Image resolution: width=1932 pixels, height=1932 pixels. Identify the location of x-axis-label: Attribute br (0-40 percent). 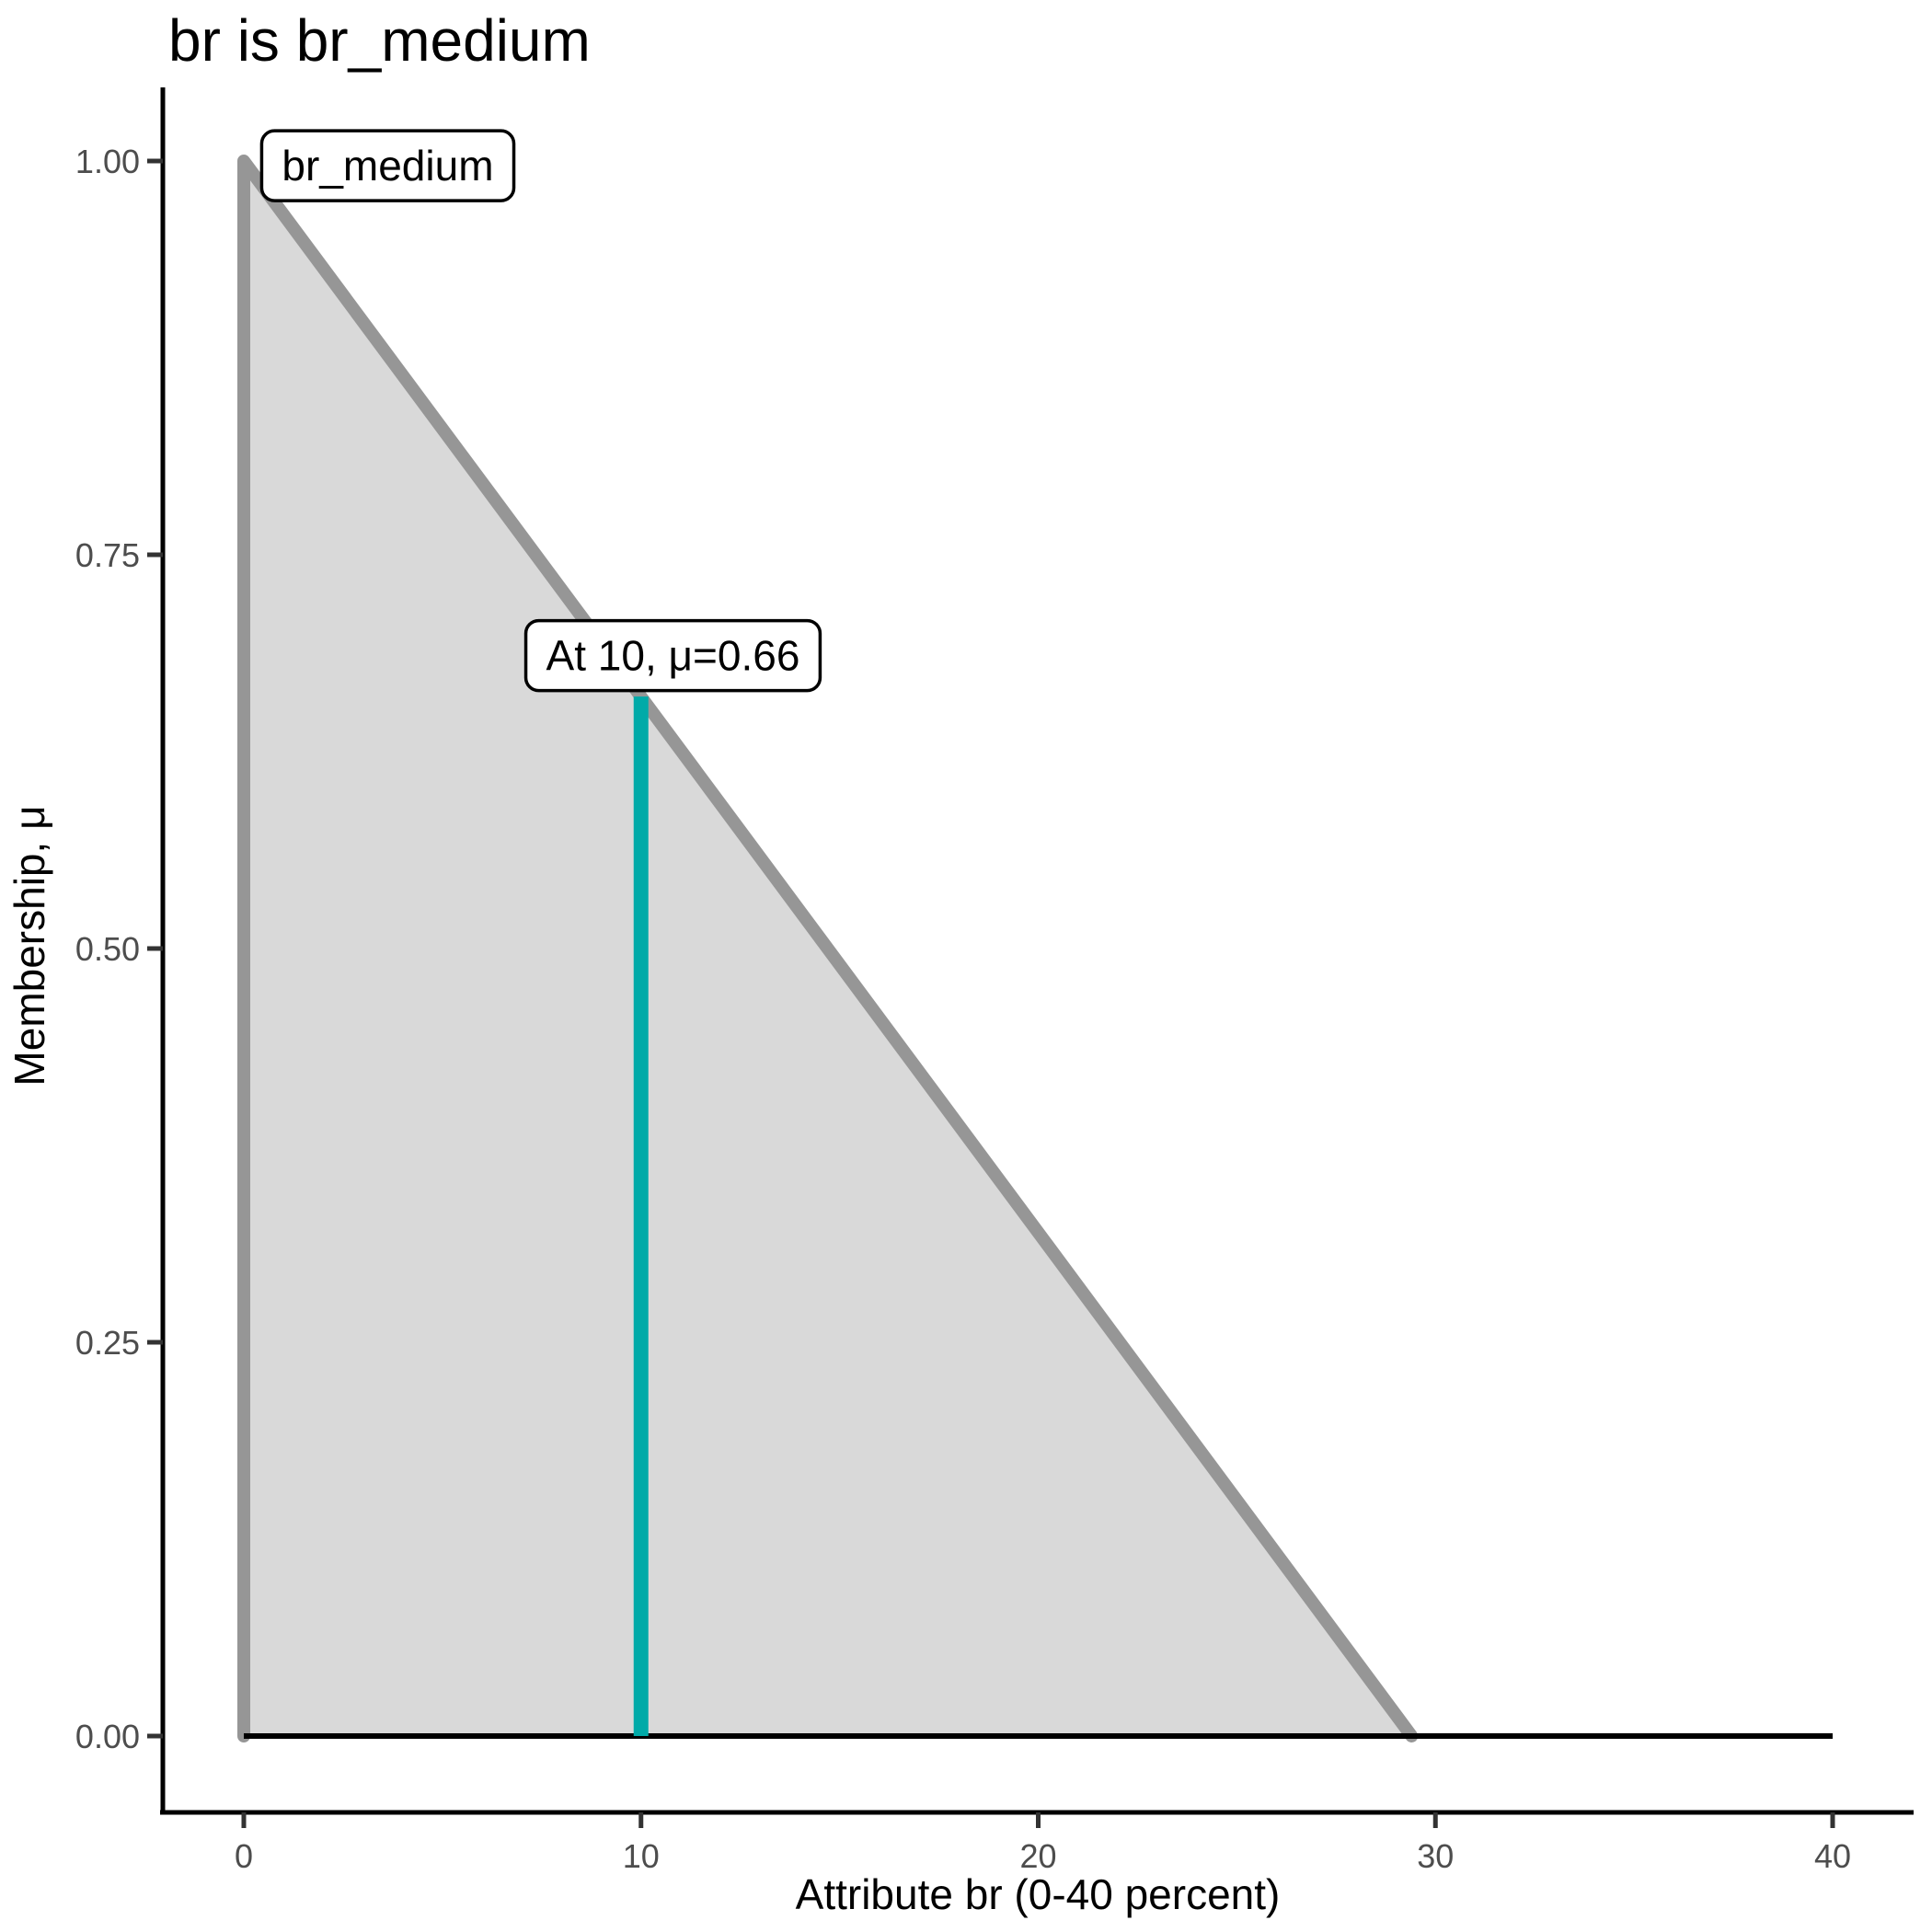
(1038, 1894).